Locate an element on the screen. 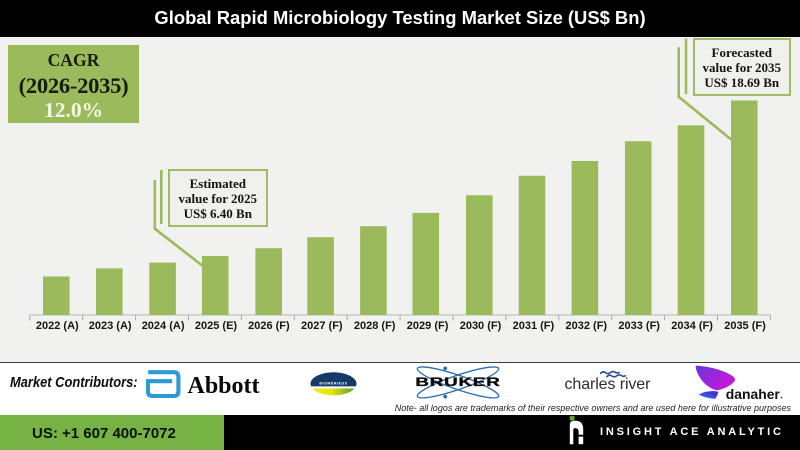 The image size is (800, 450). svg-text: danaher is located at coordinates (753, 393).